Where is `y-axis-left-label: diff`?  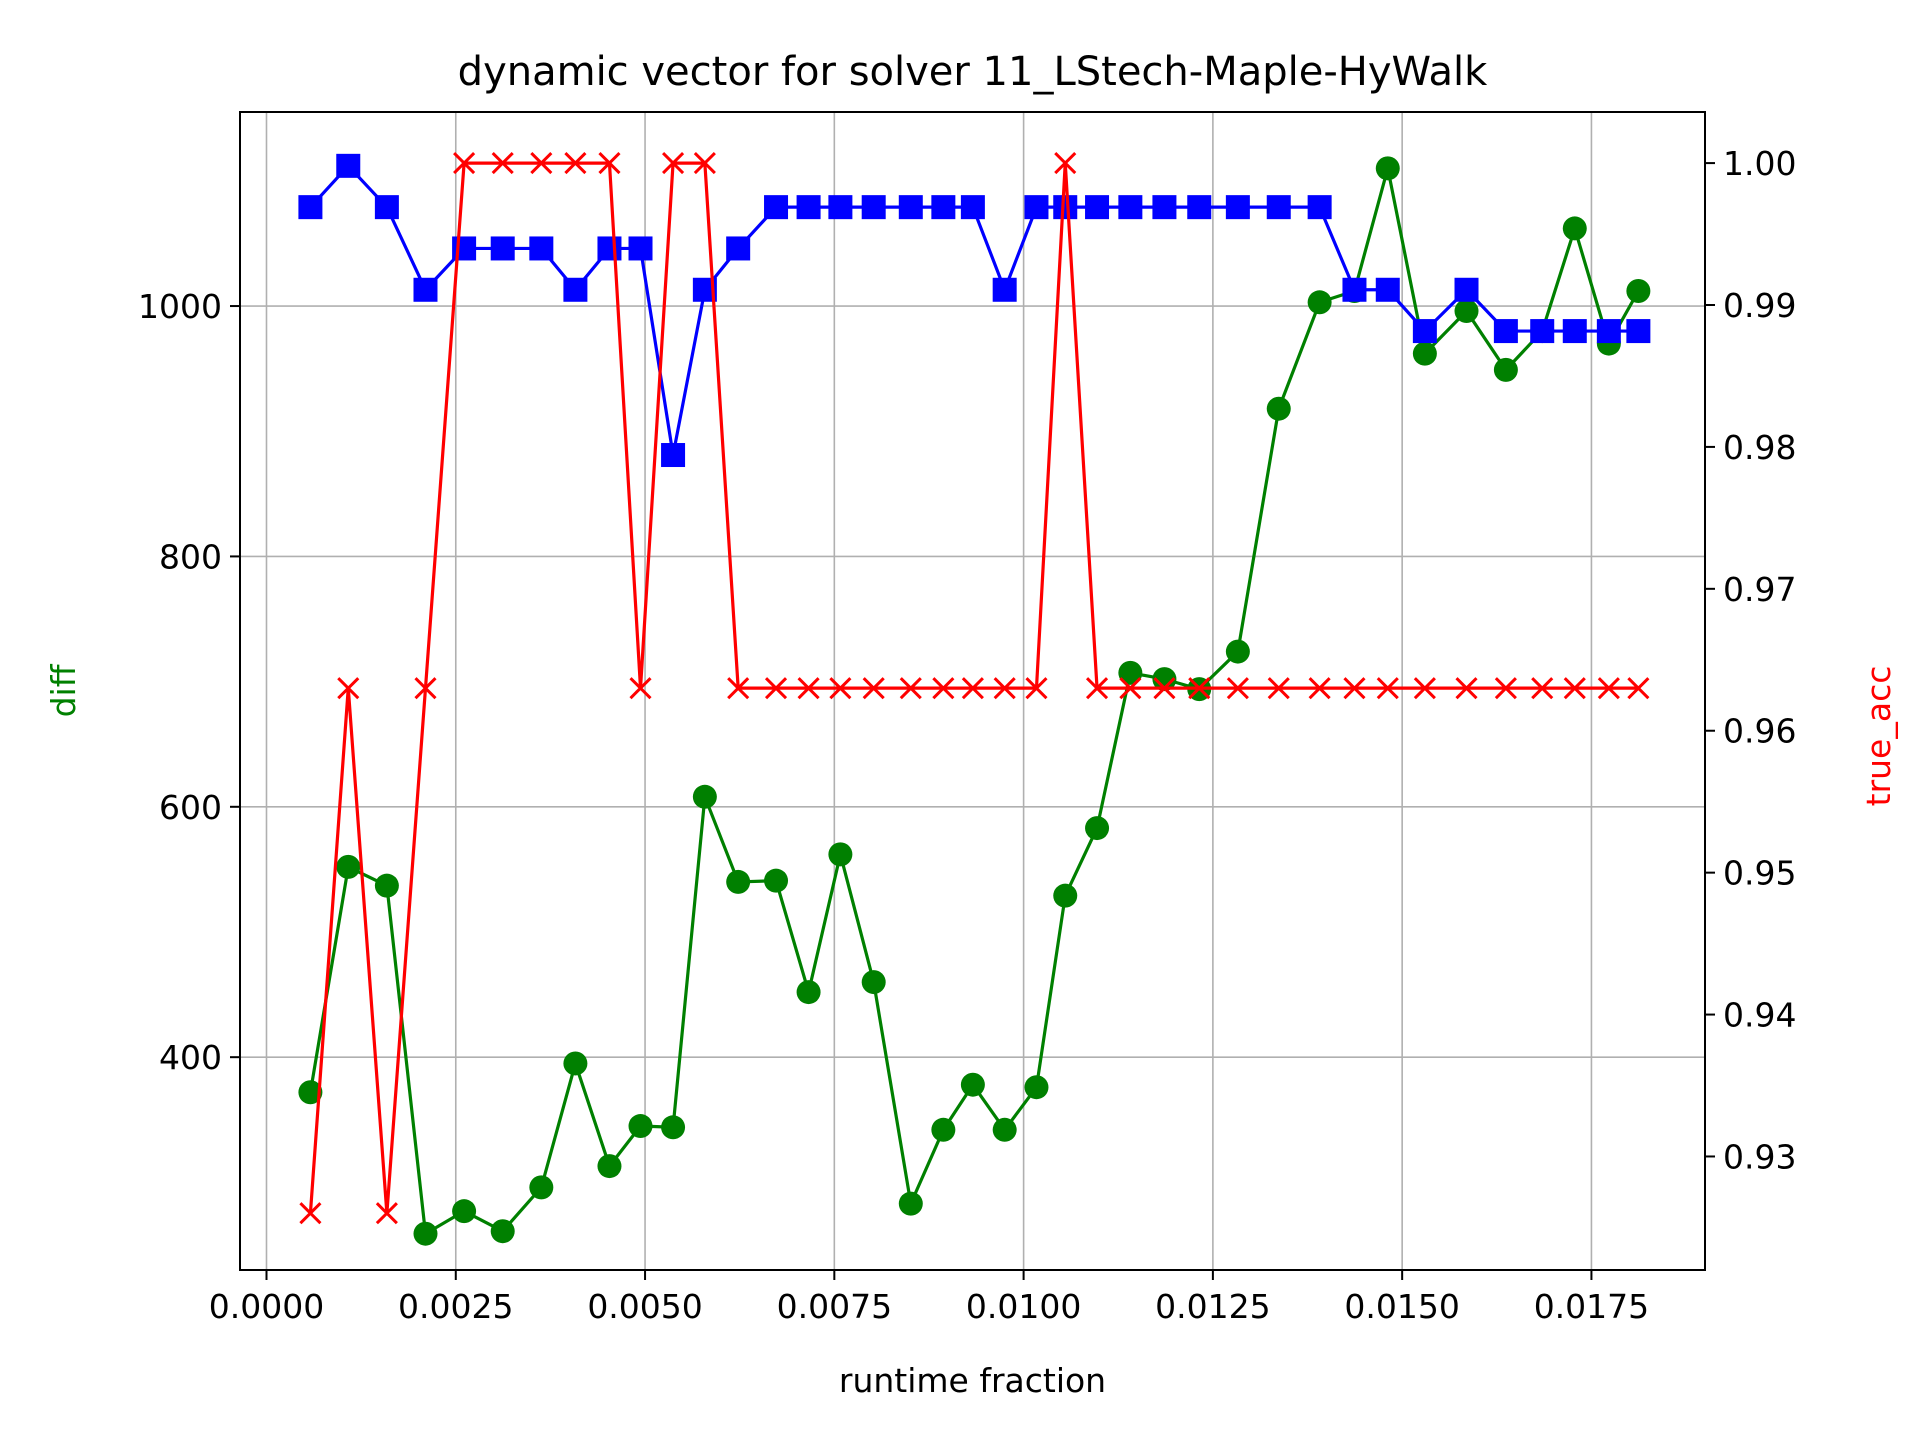
y-axis-left-label: diff is located at coordinates (63, 690).